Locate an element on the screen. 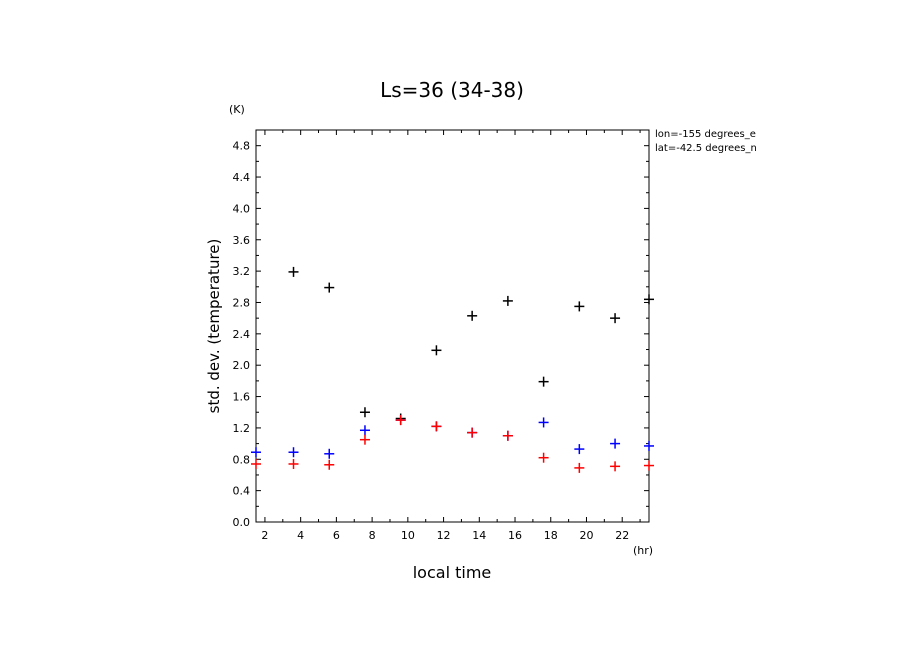 This screenshot has height=654, width=904. y-tick-label: 2.0 is located at coordinates (242, 365).